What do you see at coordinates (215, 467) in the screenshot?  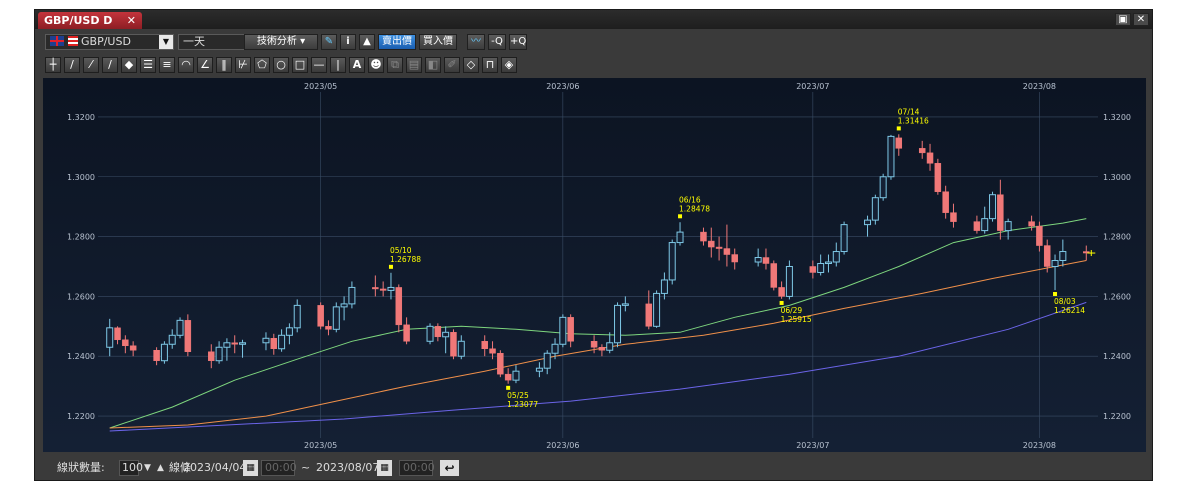 I see `from-date: 2023/04/04` at bounding box center [215, 467].